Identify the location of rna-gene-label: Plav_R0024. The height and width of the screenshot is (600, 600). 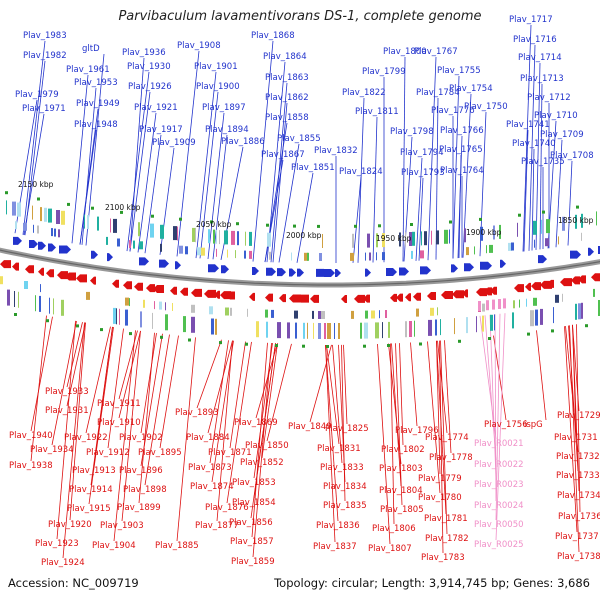
(499, 506).